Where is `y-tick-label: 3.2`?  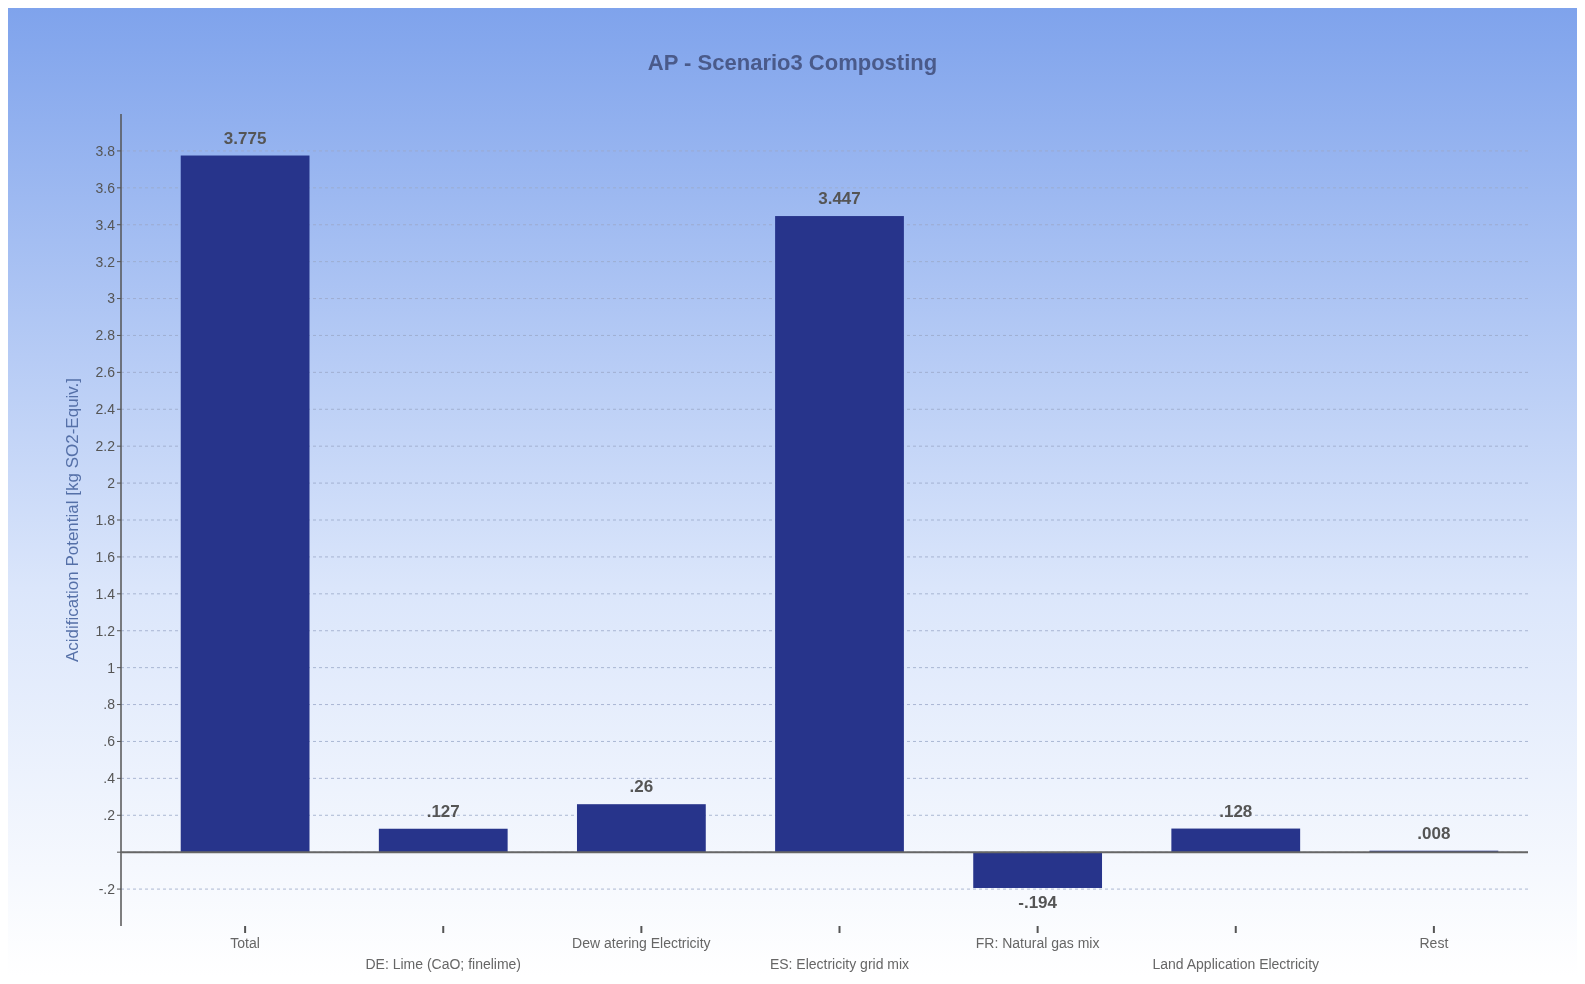
y-tick-label: 3.2 is located at coordinates (105, 261).